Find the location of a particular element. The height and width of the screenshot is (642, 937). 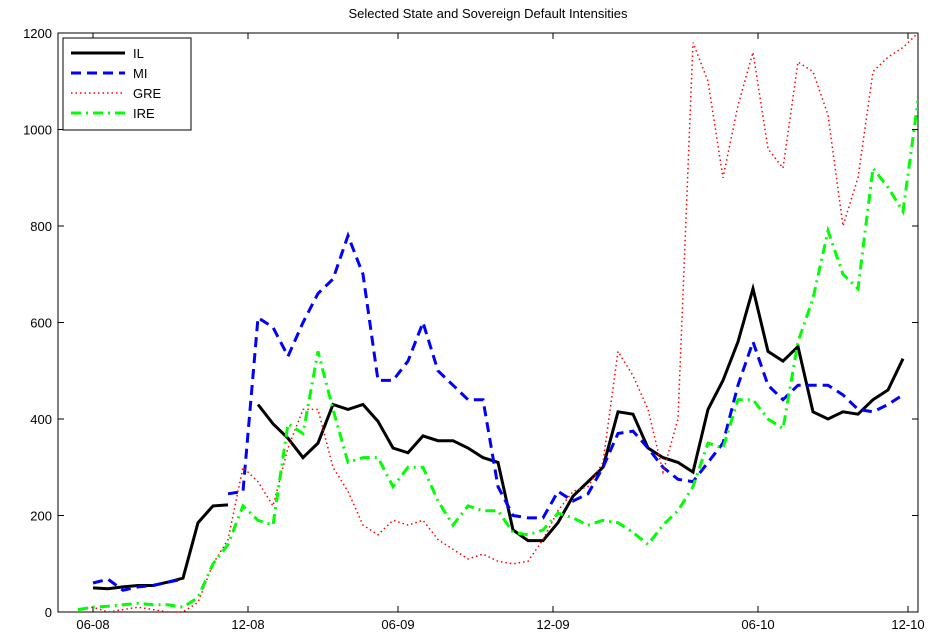

y-tick-label: 800 is located at coordinates (41, 226).